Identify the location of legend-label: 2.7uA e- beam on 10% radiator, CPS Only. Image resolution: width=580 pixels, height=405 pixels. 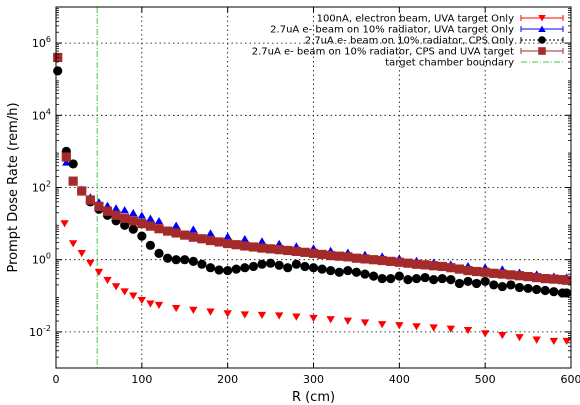
(409, 41).